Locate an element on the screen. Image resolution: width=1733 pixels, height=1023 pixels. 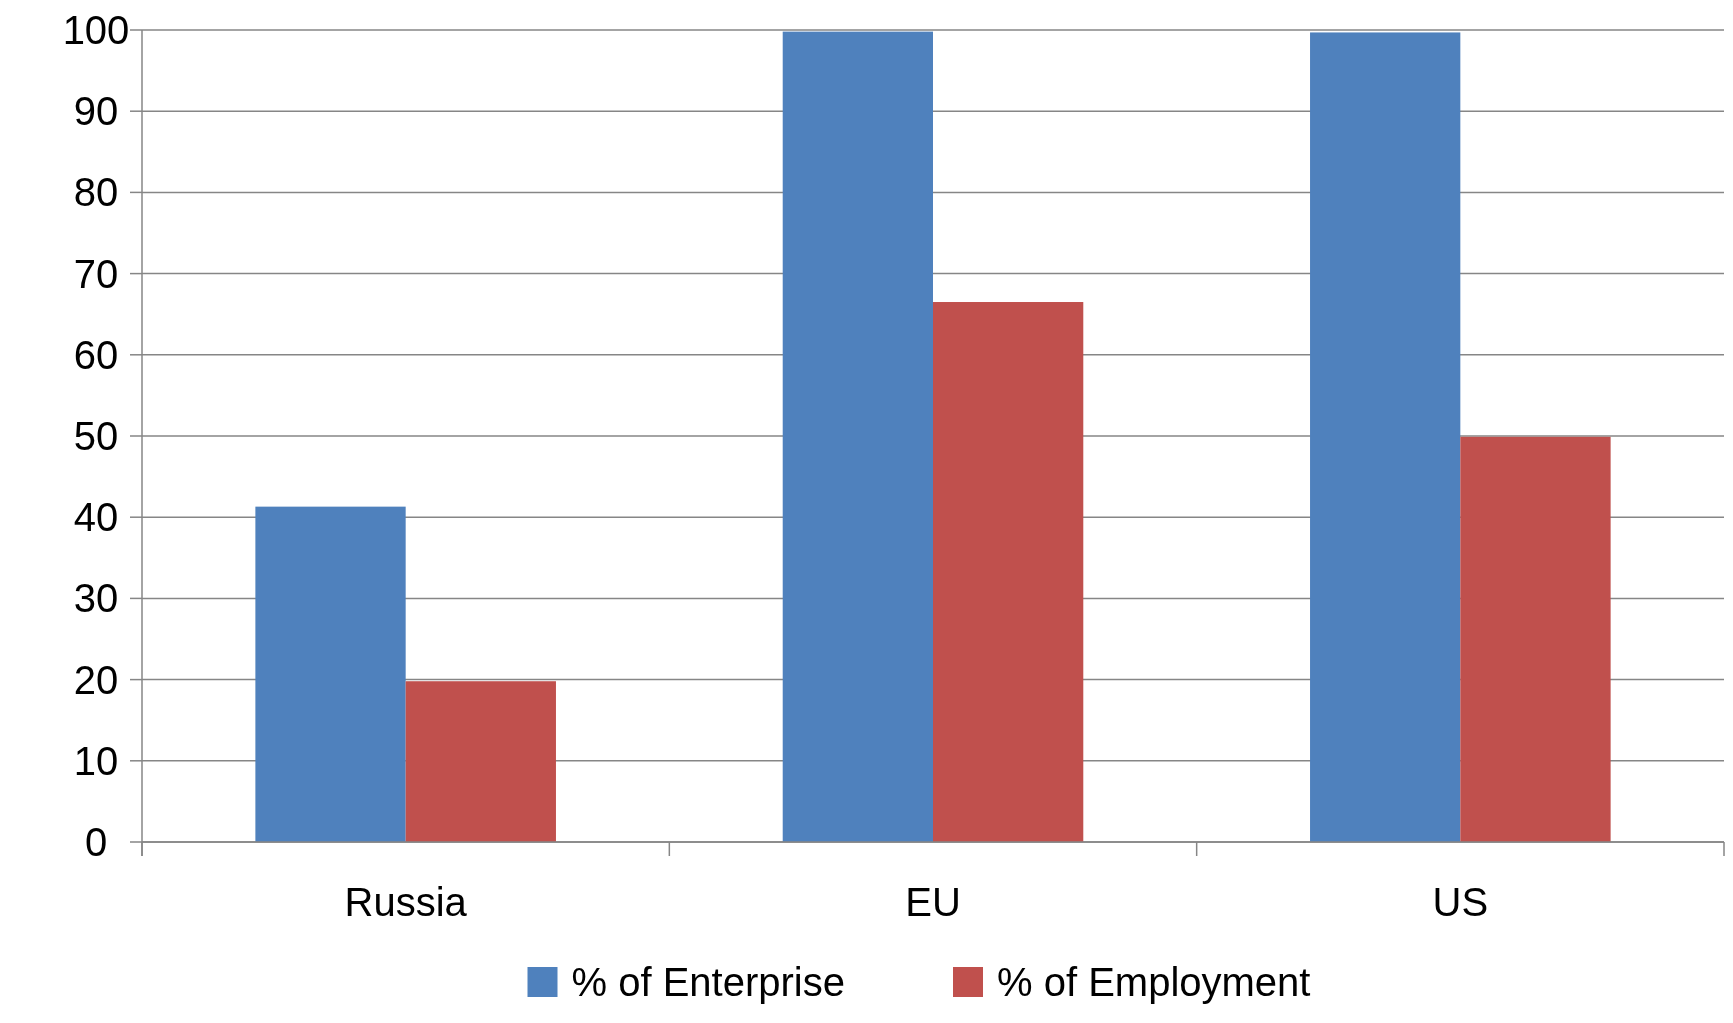
legend-label: % of Enterprise is located at coordinates (708, 982).